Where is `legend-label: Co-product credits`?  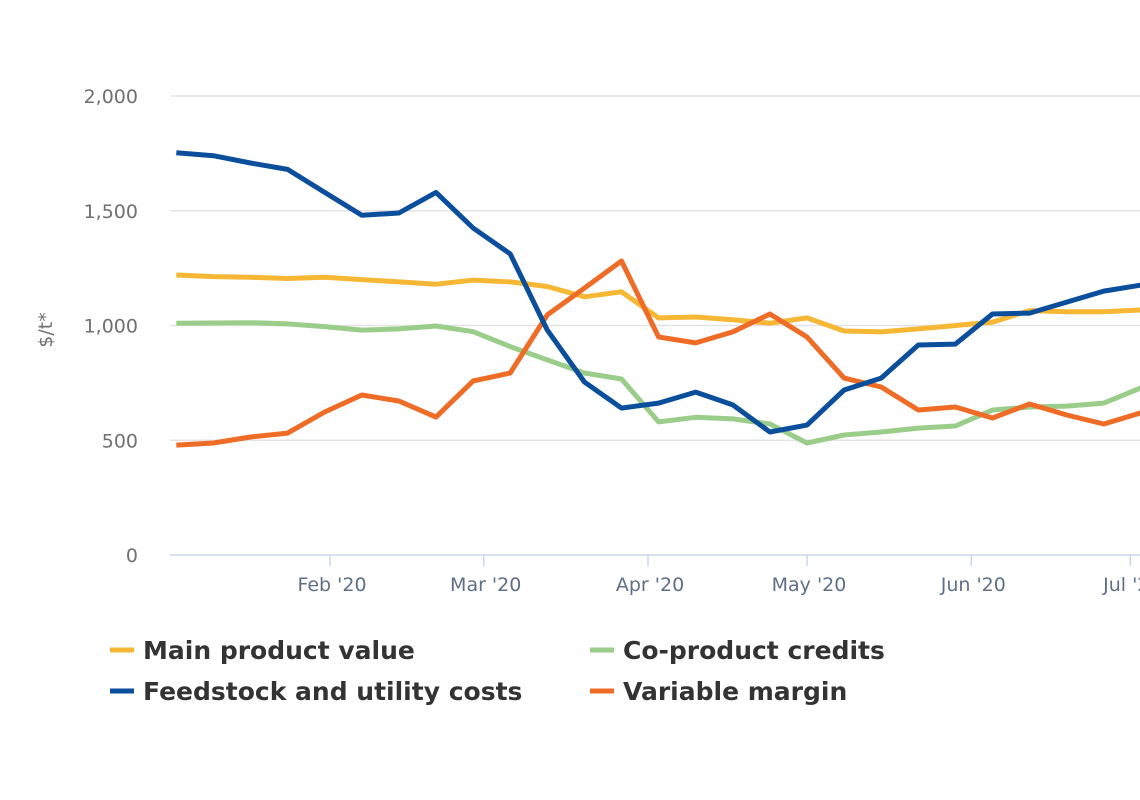
legend-label: Co-product credits is located at coordinates (754, 650).